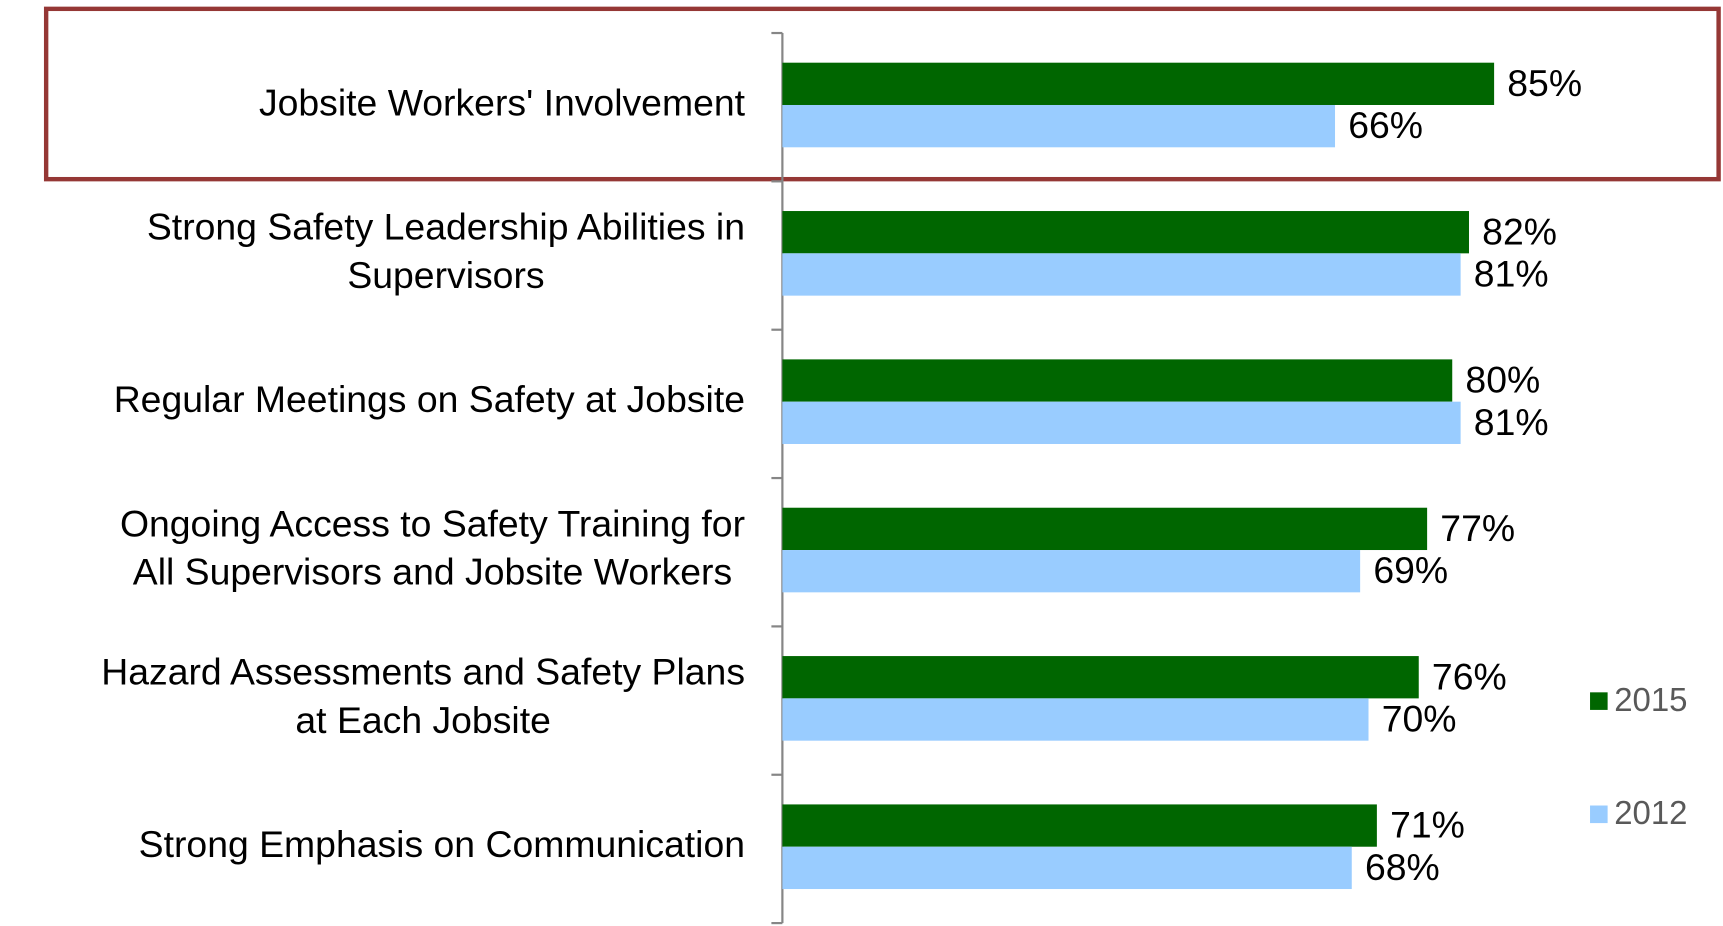 The image size is (1723, 926). Describe the element at coordinates (432, 523) in the screenshot. I see `y-tick-label: Ongoing Access to Safety Training for` at that location.